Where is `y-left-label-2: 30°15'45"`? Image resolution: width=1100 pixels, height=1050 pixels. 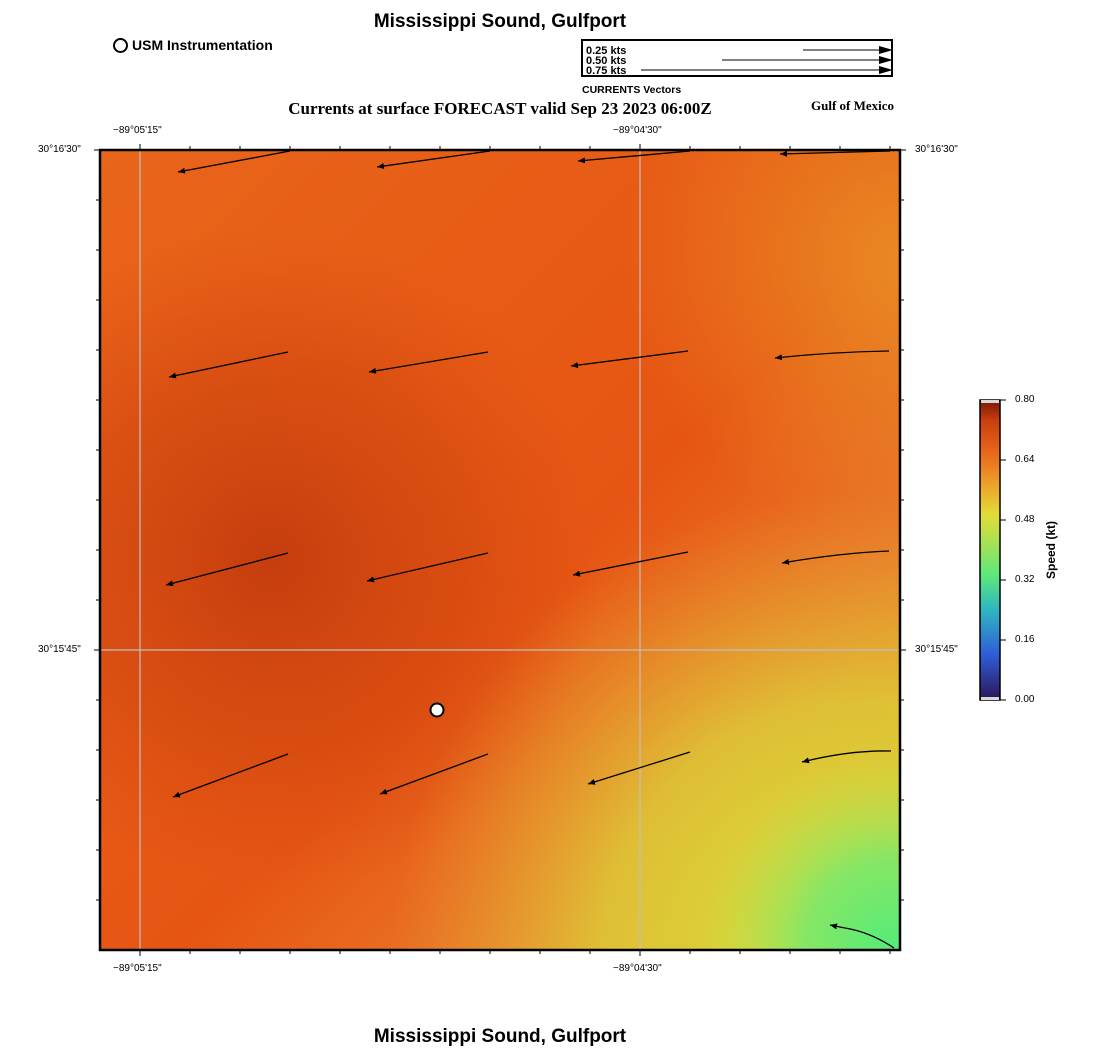
y-left-label-2: 30°15'45" is located at coordinates (59, 649).